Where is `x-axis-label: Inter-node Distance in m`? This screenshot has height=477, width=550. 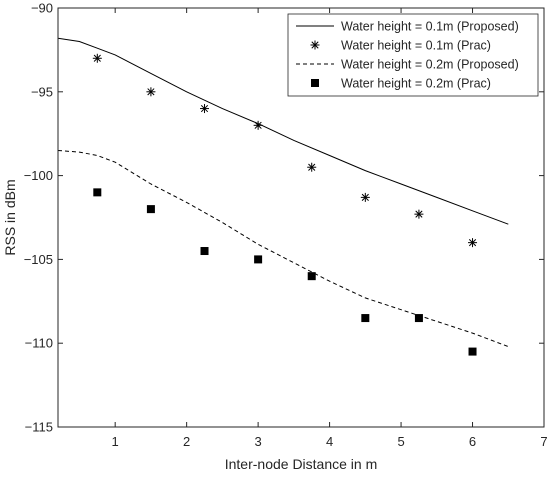
x-axis-label: Inter-node Distance in m is located at coordinates (301, 464).